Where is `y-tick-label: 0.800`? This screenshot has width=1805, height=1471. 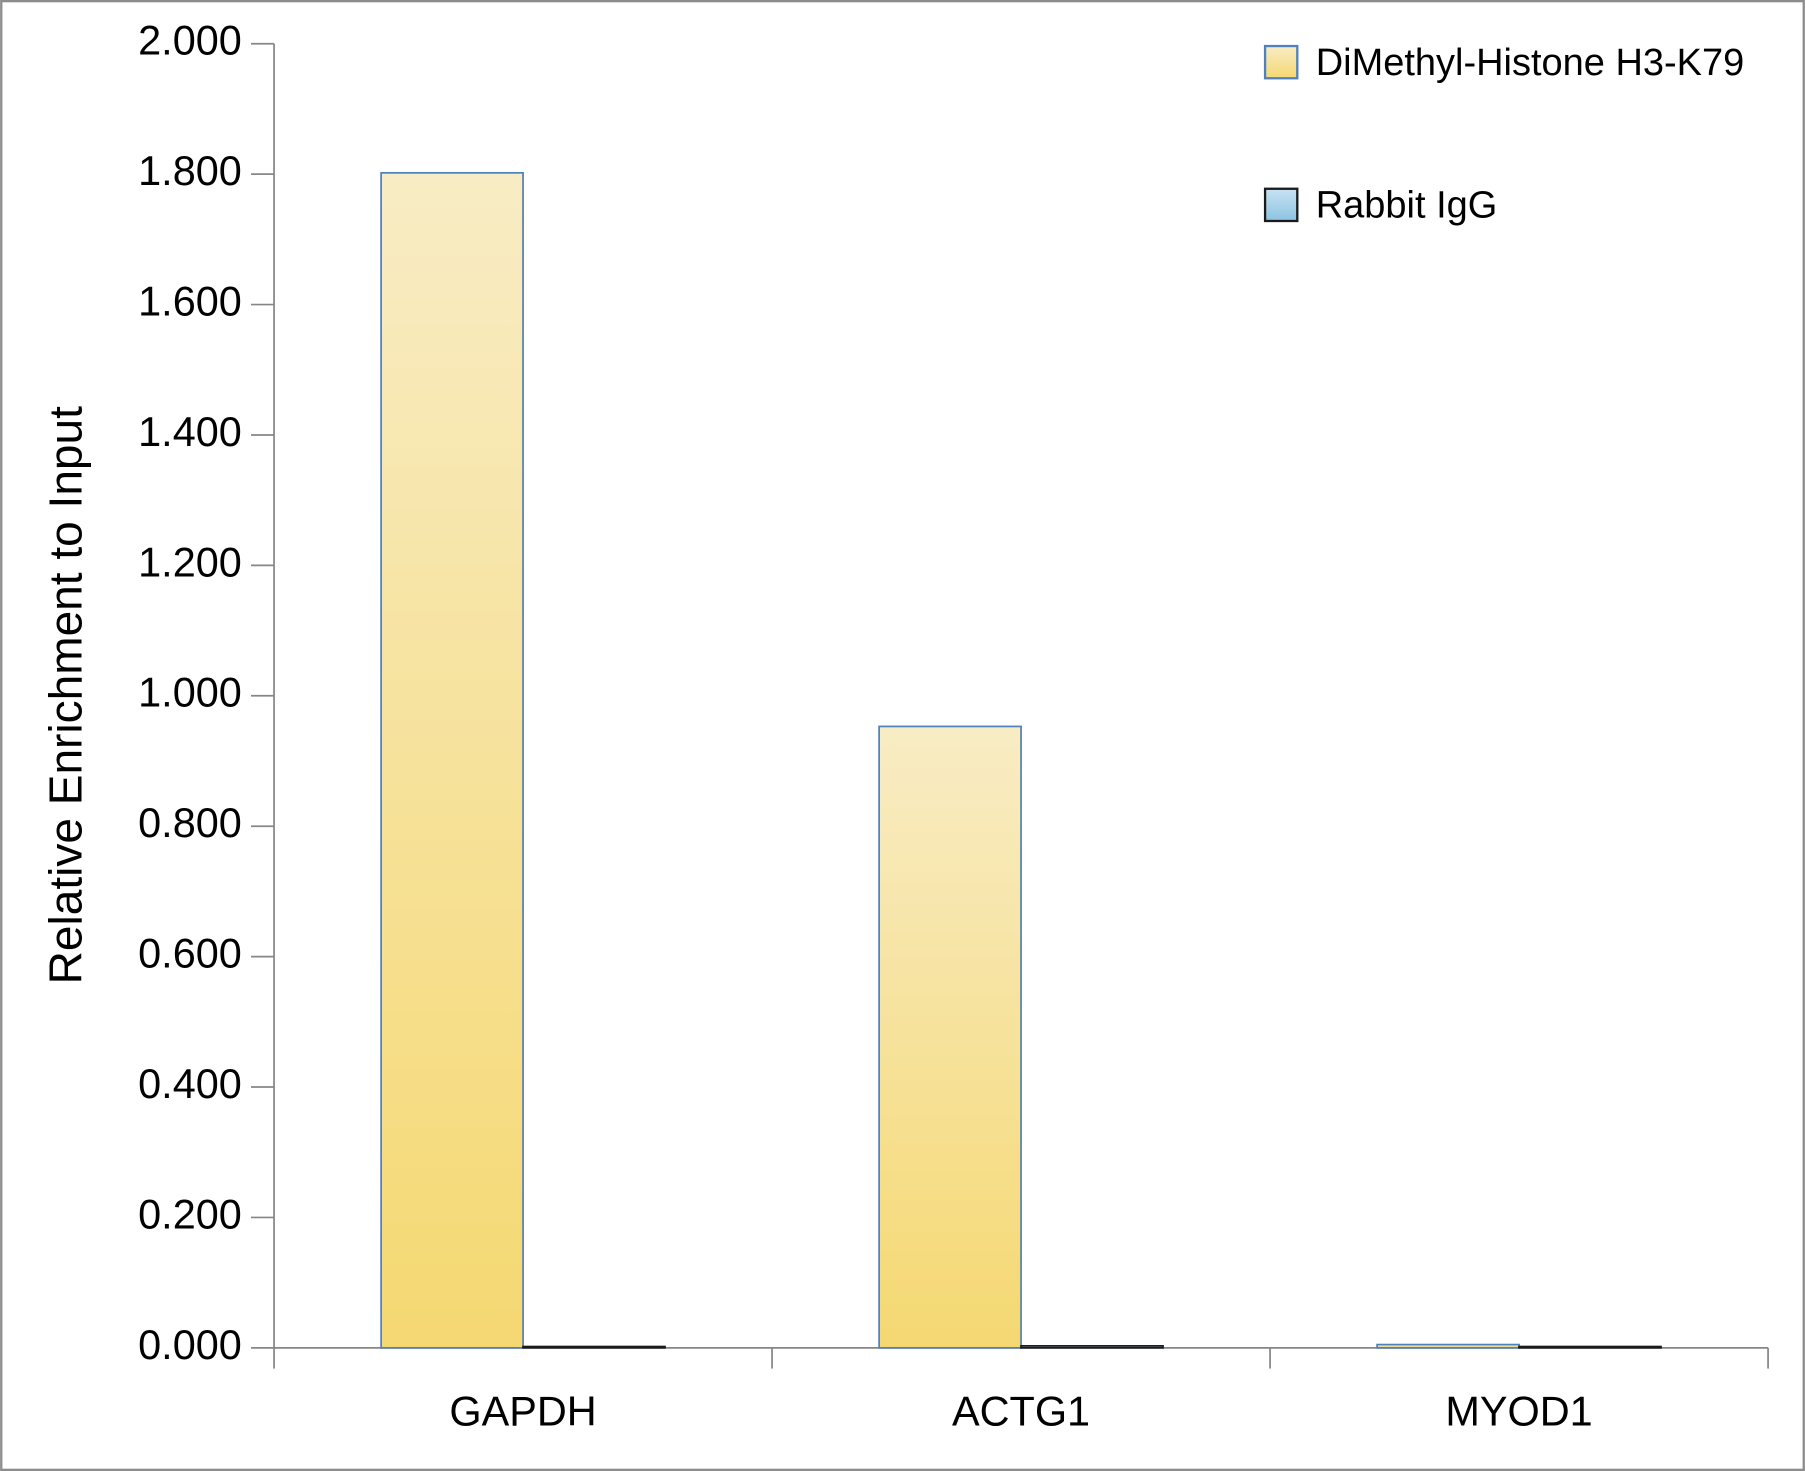 y-tick-label: 0.800 is located at coordinates (190, 822).